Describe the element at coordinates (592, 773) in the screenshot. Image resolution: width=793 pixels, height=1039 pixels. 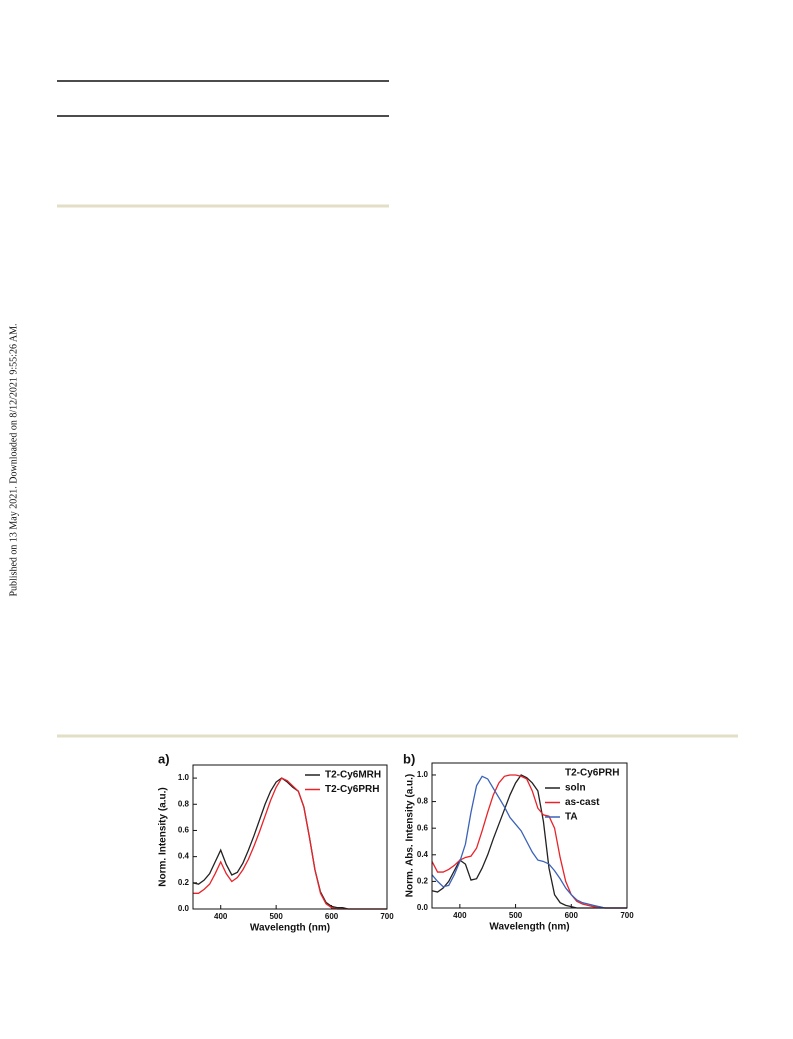
I see `legend-title: T2-Cy6PRH` at that location.